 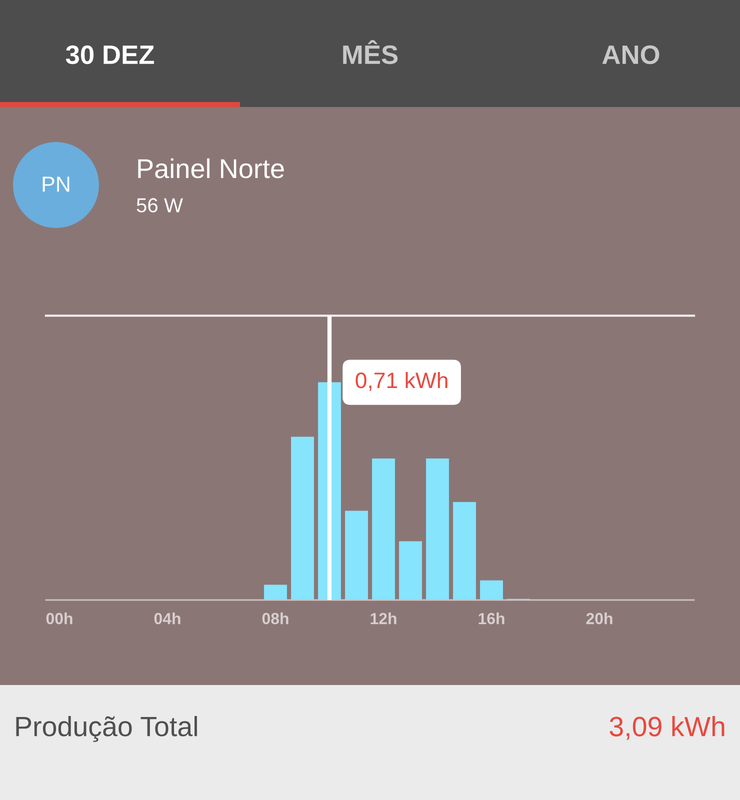 I want to click on x-tick-label: 20h, so click(x=599, y=618).